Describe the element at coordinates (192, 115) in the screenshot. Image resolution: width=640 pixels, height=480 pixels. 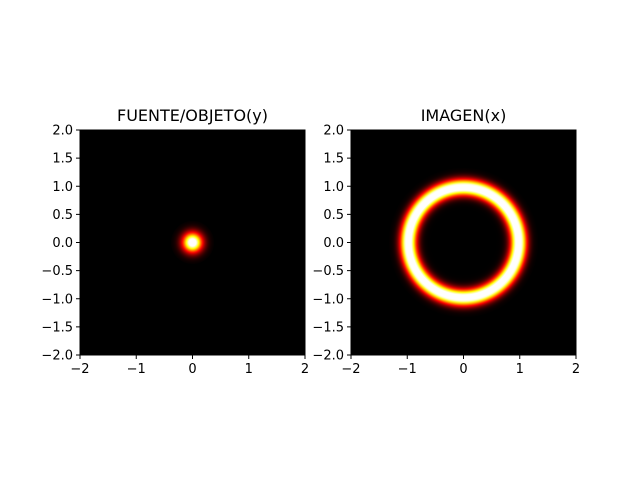
I see `panel-title-source: FUENTE/OBJETO(y)` at that location.